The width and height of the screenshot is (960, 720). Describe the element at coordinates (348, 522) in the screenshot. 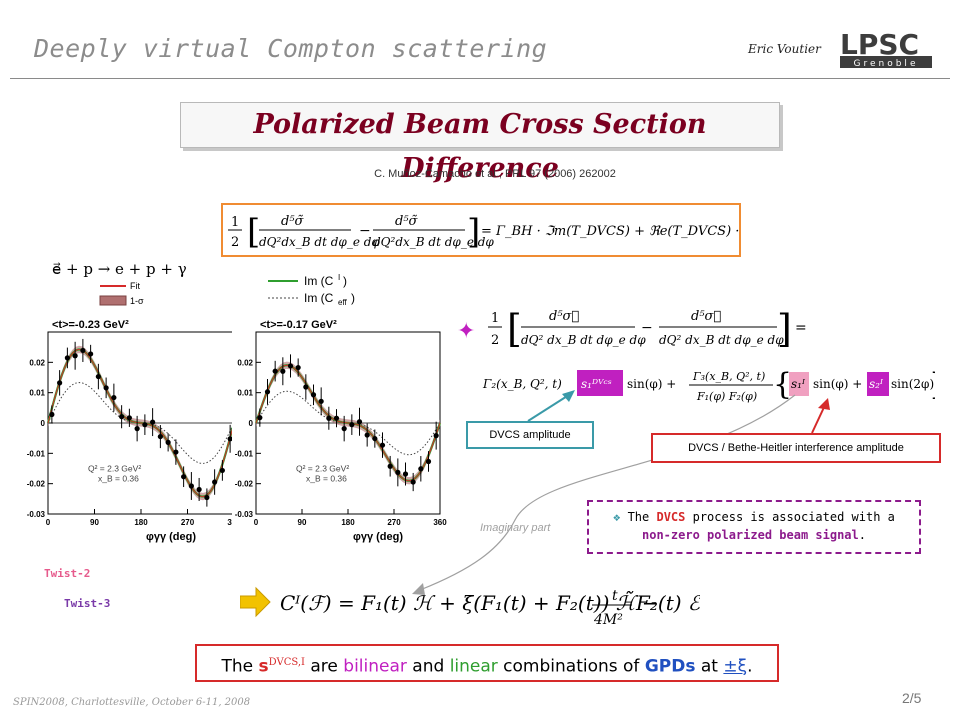

I see `x-tick-label: 180` at that location.